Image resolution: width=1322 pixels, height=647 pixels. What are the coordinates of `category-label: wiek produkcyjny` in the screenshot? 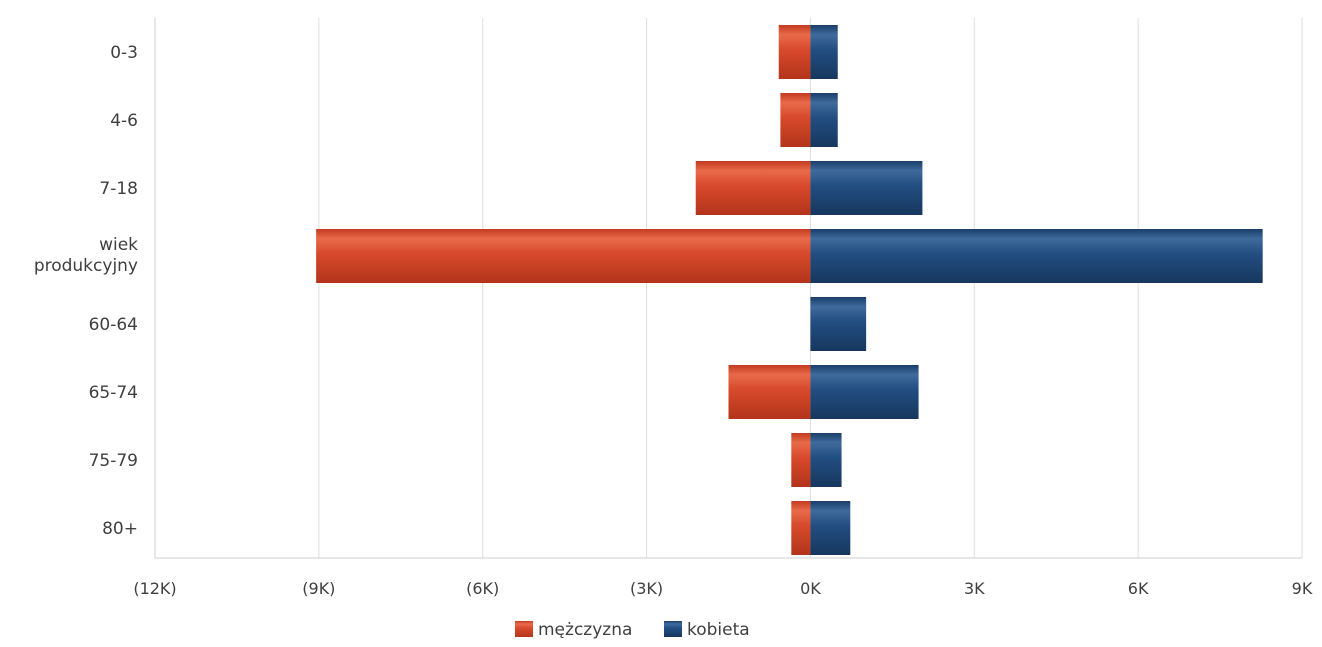 It's located at (86, 255).